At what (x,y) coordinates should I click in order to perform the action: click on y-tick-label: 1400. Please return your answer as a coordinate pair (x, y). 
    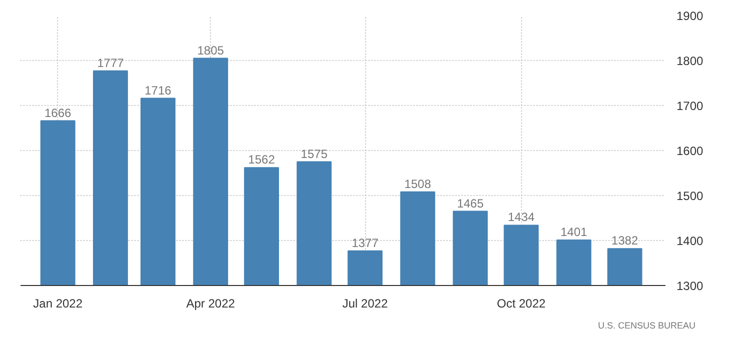
    Looking at the image, I should click on (690, 241).